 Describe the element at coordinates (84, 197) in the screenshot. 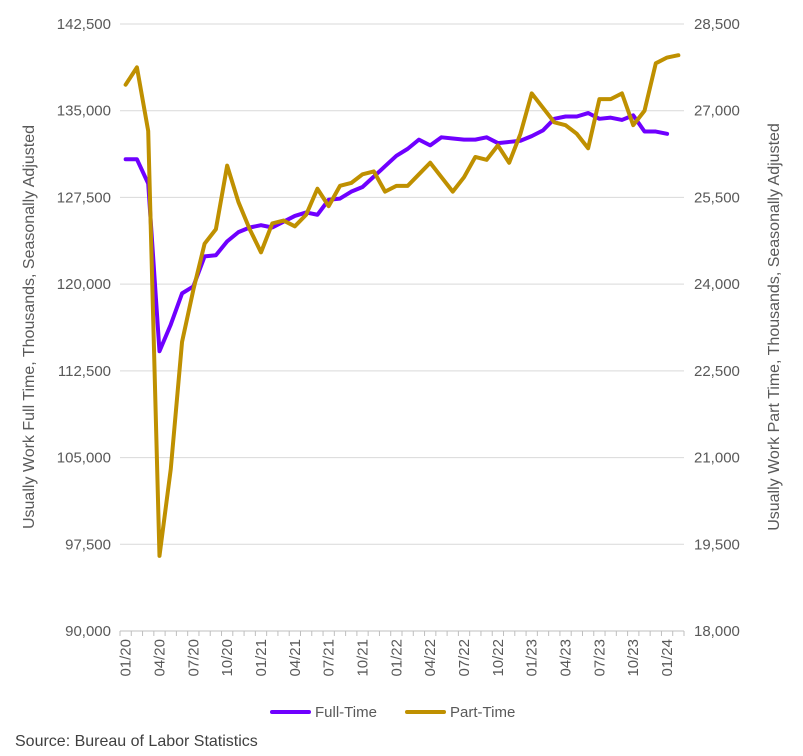

I see `y-left-tick-label: 127,500` at that location.